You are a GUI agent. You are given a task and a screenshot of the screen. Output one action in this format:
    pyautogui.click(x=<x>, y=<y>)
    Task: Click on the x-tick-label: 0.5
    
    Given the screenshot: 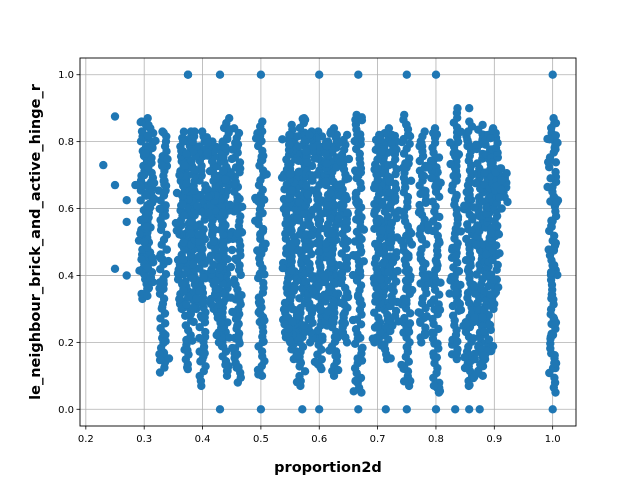 What is the action you would take?
    pyautogui.click(x=261, y=439)
    